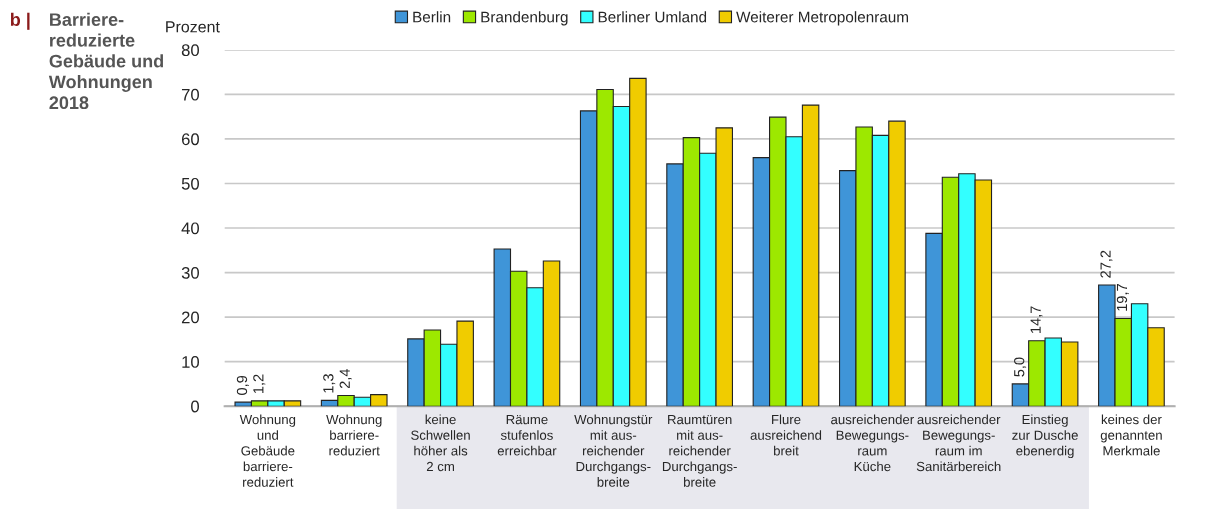  What do you see at coordinates (195, 406) in the screenshot?
I see `y-tick-label: 0` at bounding box center [195, 406].